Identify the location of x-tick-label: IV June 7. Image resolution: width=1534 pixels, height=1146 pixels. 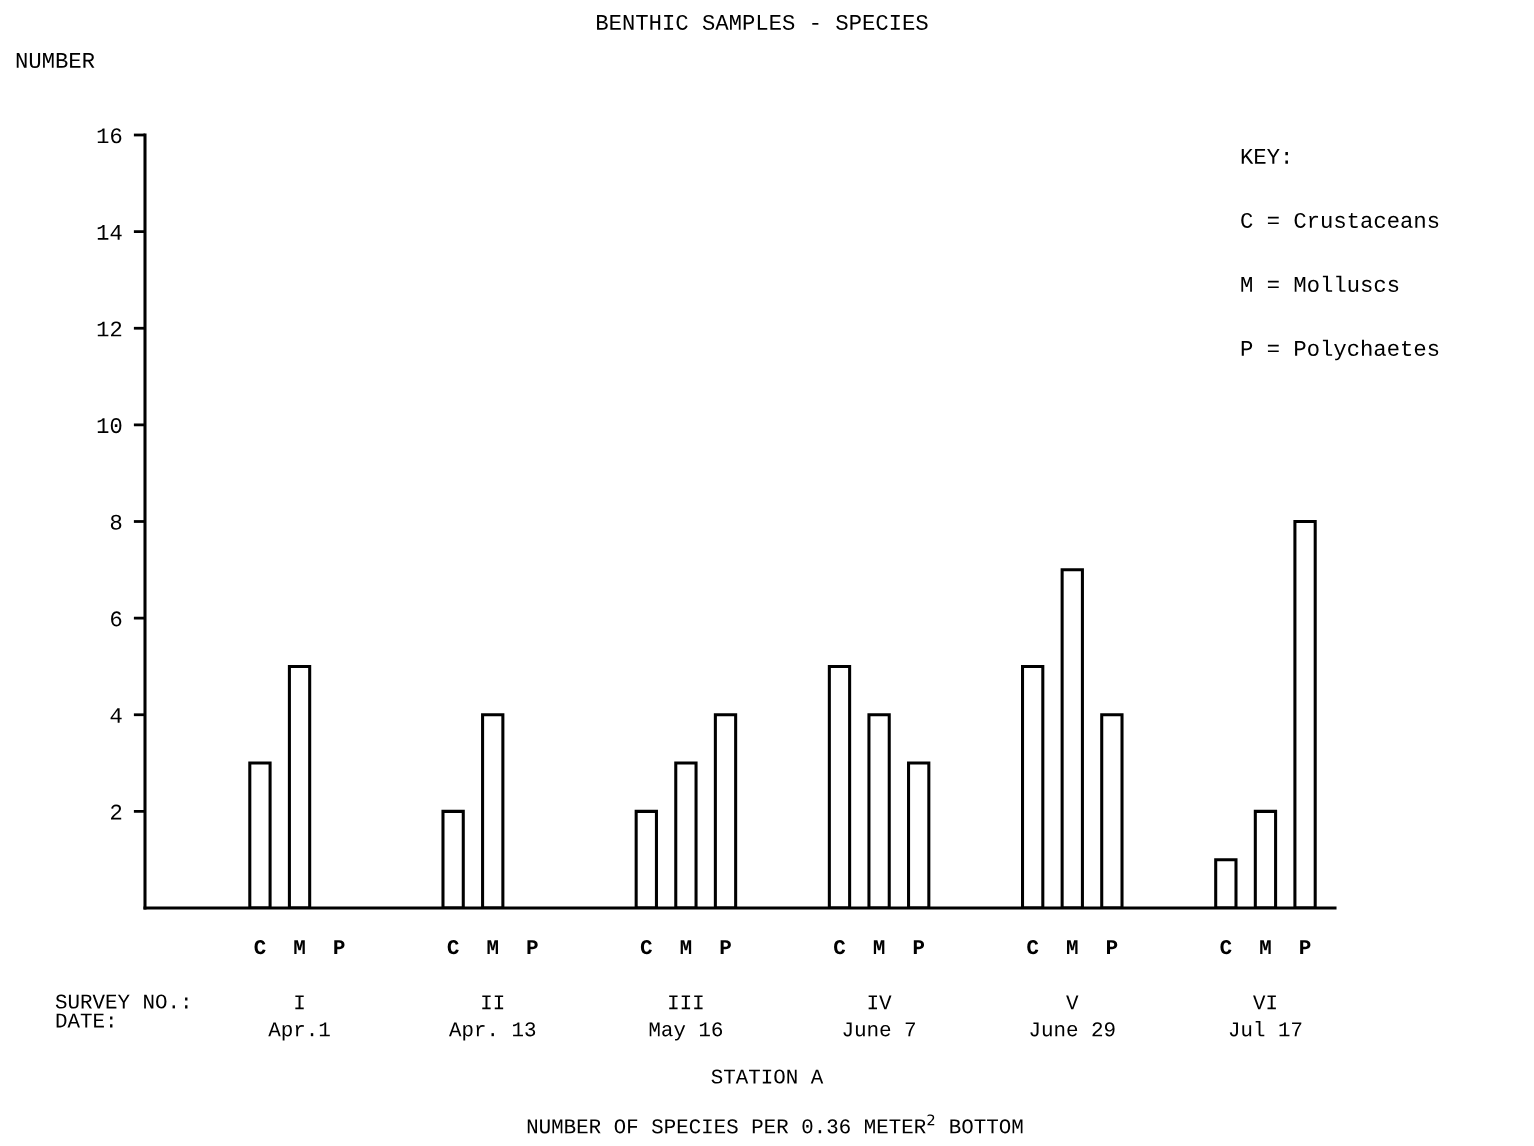
(879, 1016).